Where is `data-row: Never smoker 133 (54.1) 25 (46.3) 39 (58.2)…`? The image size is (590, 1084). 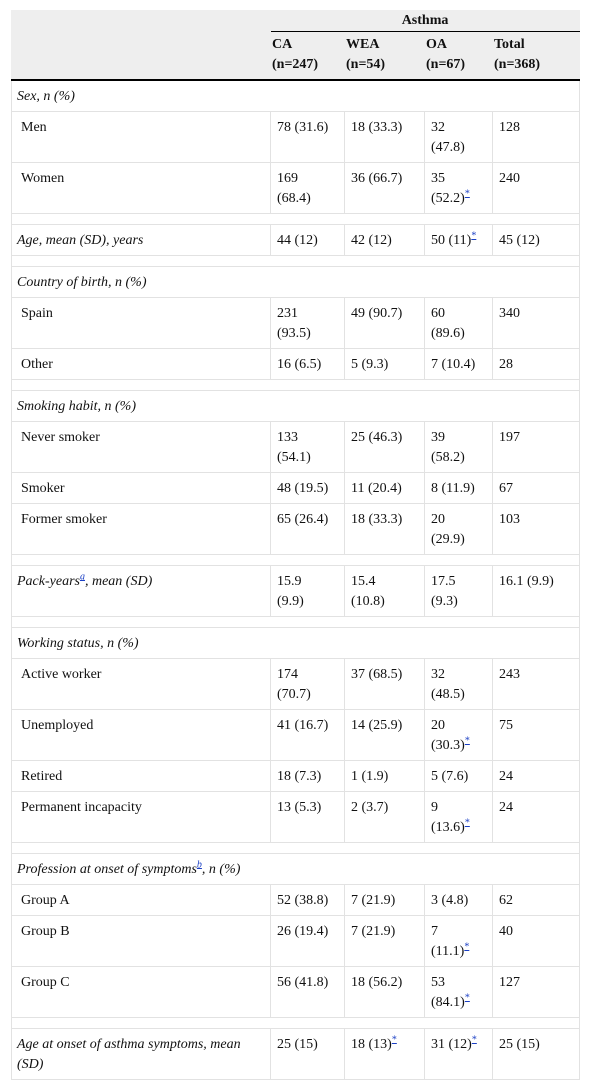 data-row: Never smoker 133 (54.1) 25 (46.3) 39 (58.2)… is located at coordinates (296, 447).